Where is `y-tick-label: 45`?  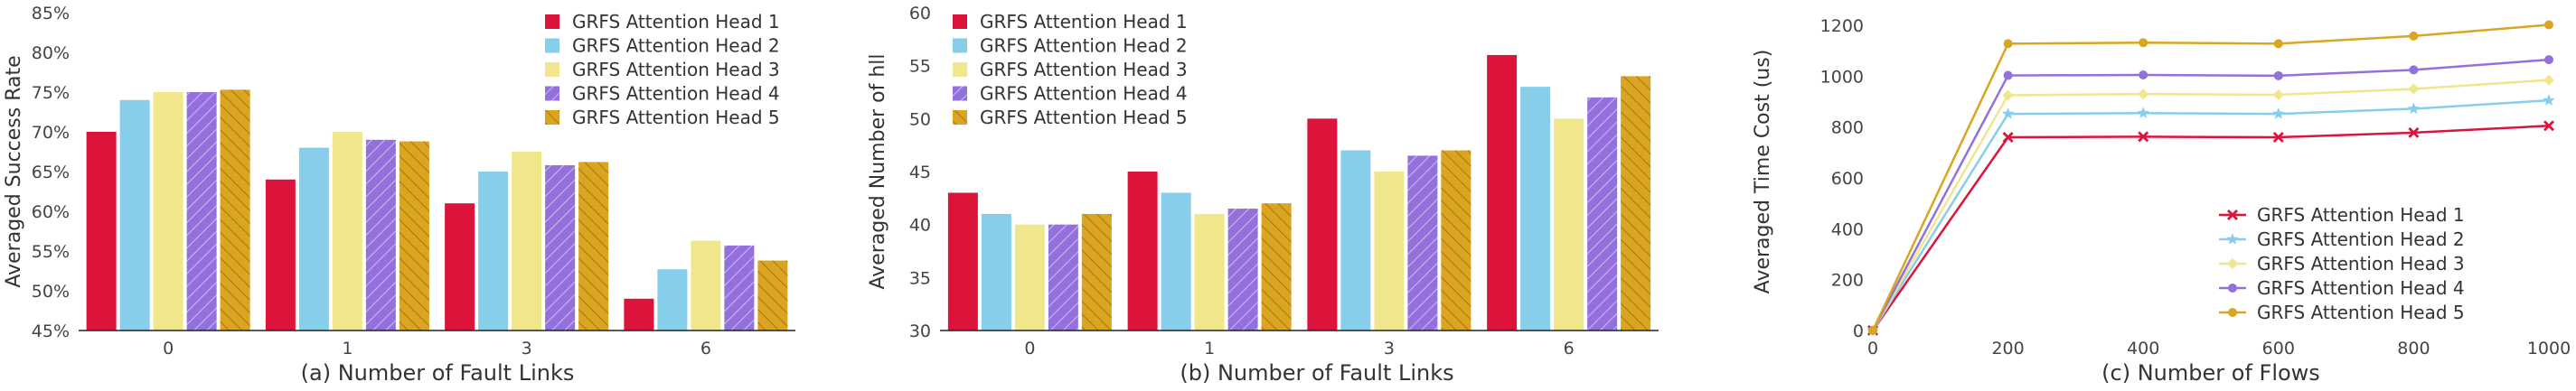 y-tick-label: 45 is located at coordinates (920, 172).